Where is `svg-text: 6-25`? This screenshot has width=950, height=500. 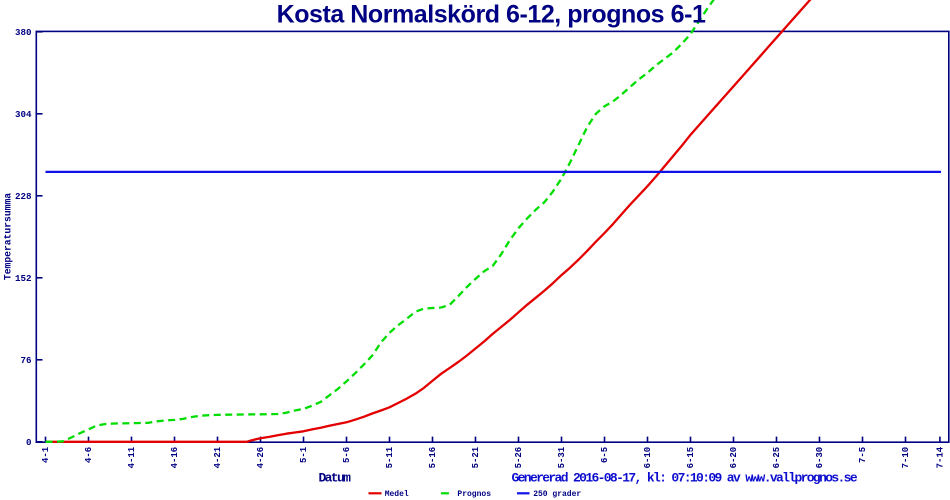
svg-text: 6-25 is located at coordinates (777, 458).